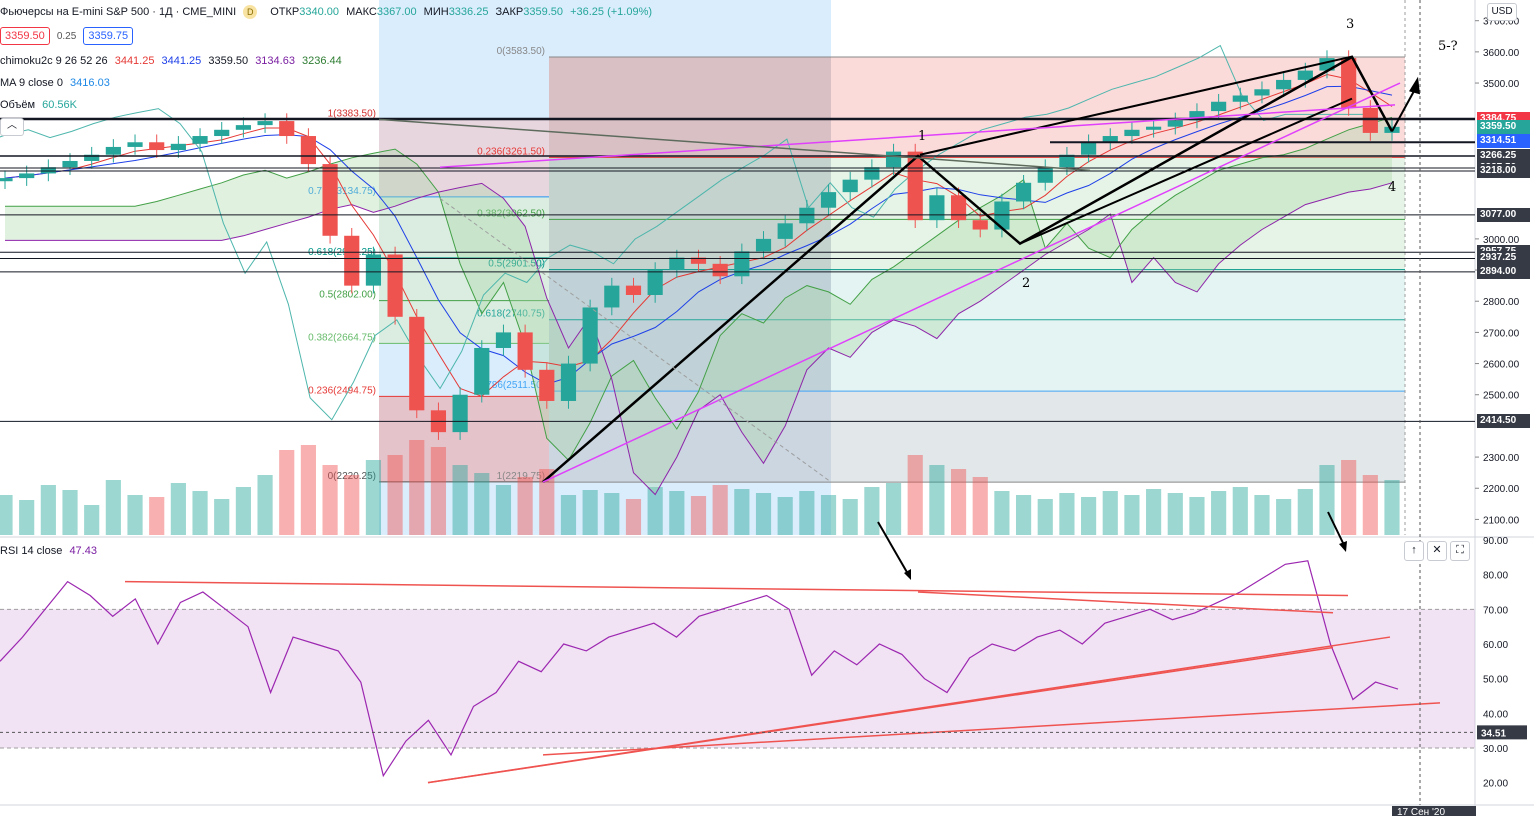 The width and height of the screenshot is (1534, 816). I want to click on price-tick-label: 2300.00, so click(1501, 458).